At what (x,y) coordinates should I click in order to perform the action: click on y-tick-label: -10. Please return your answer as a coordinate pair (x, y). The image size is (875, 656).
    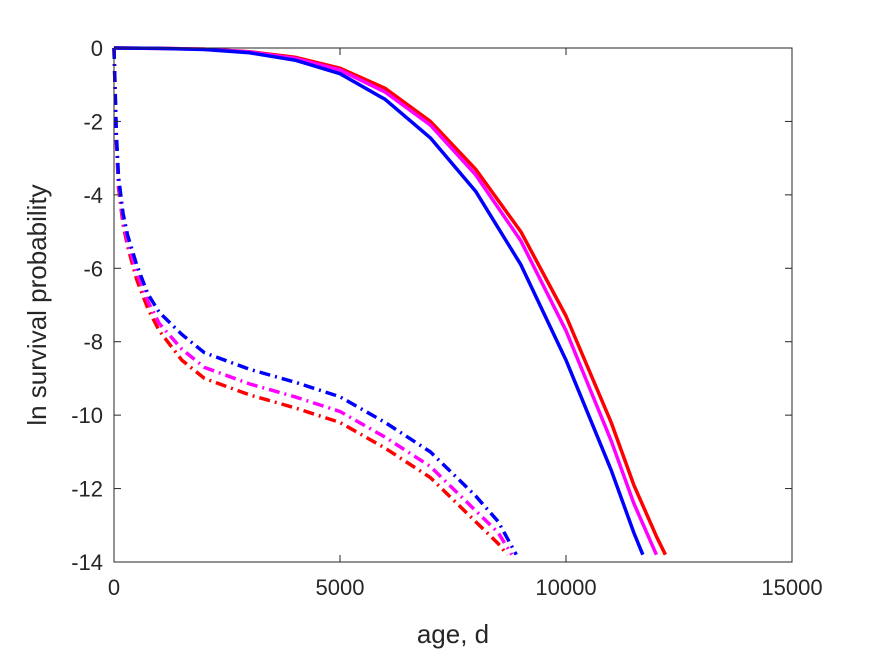
    Looking at the image, I should click on (87, 415).